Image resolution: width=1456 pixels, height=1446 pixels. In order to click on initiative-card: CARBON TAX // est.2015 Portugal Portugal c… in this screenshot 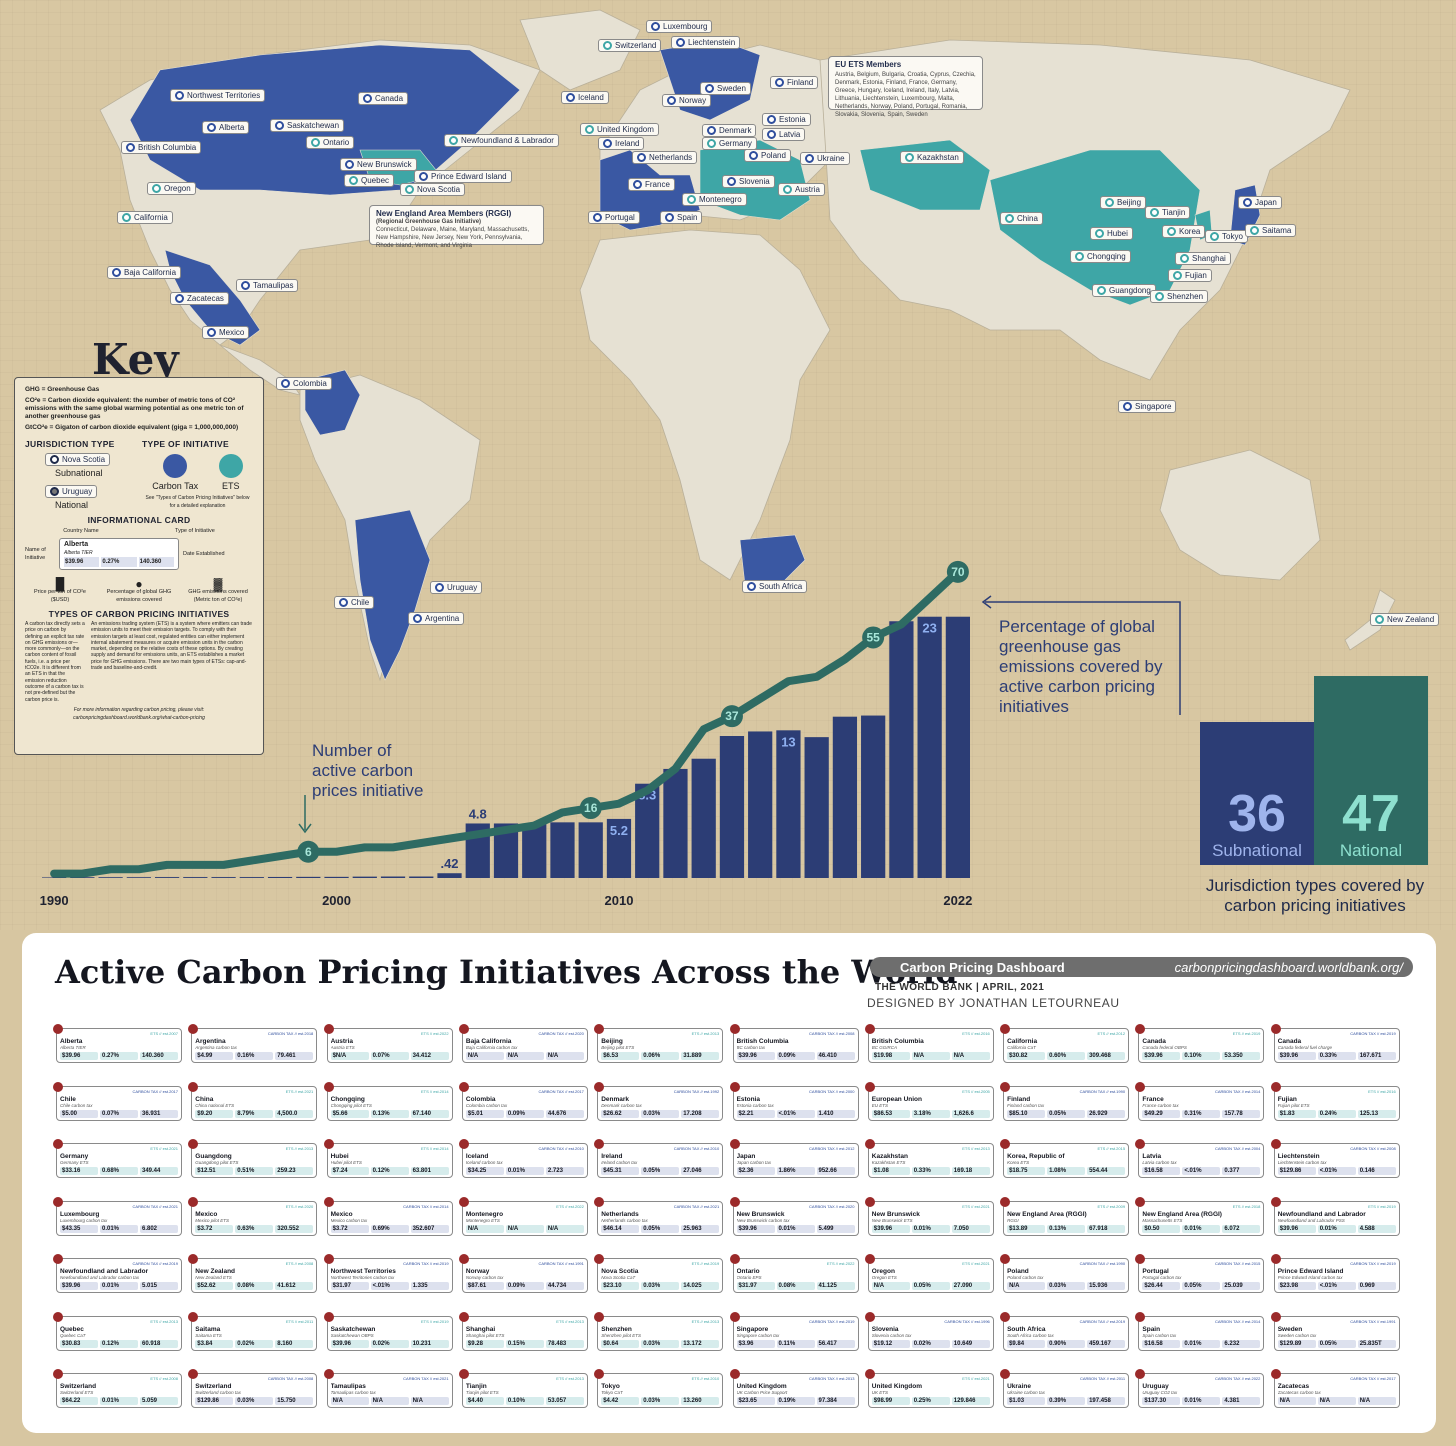, I will do `click(1200, 1273)`.